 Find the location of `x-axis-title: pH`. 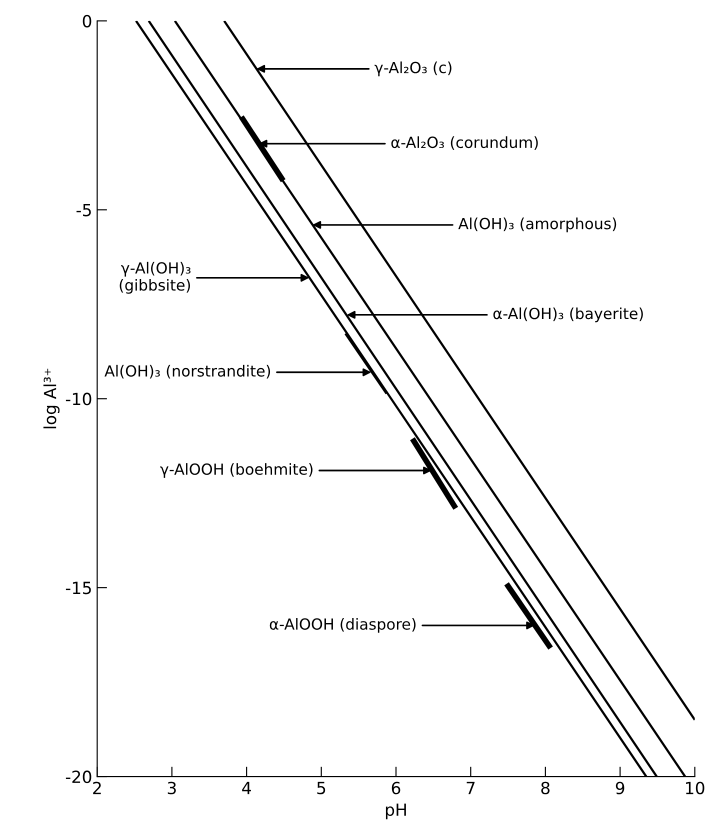

x-axis-title: pH is located at coordinates (396, 812).